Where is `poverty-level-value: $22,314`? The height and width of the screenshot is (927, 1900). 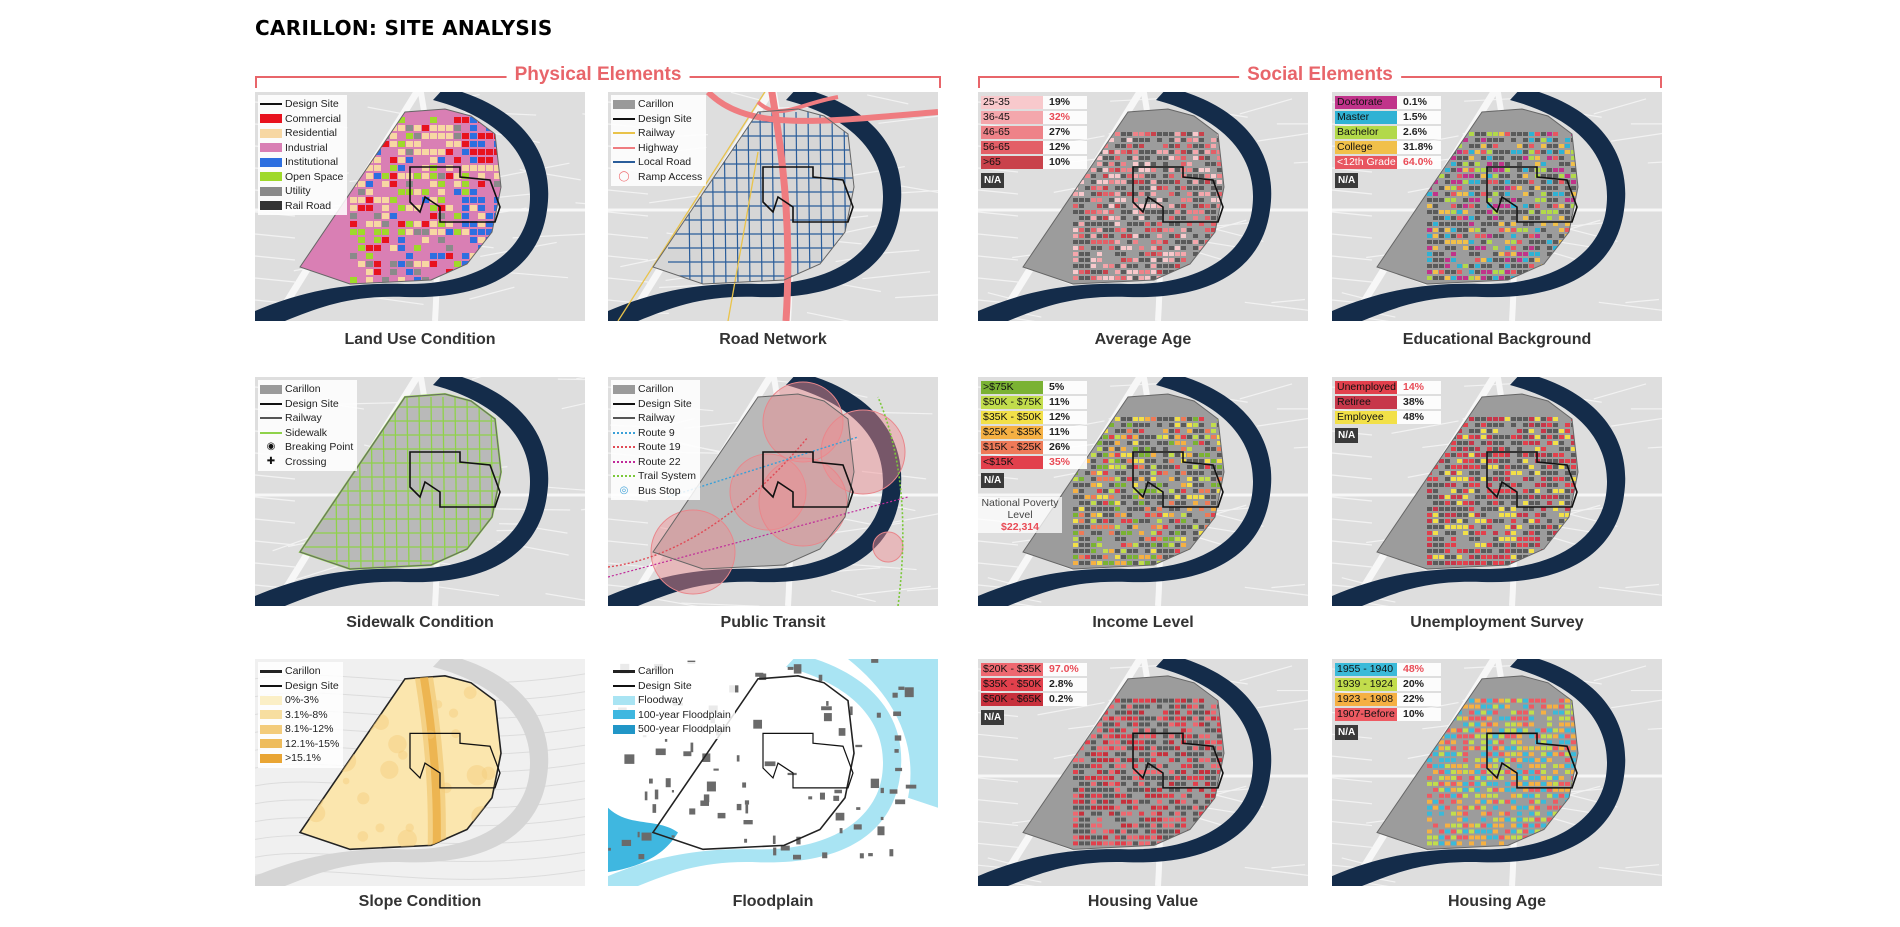 poverty-level-value: $22,314 is located at coordinates (1020, 527).